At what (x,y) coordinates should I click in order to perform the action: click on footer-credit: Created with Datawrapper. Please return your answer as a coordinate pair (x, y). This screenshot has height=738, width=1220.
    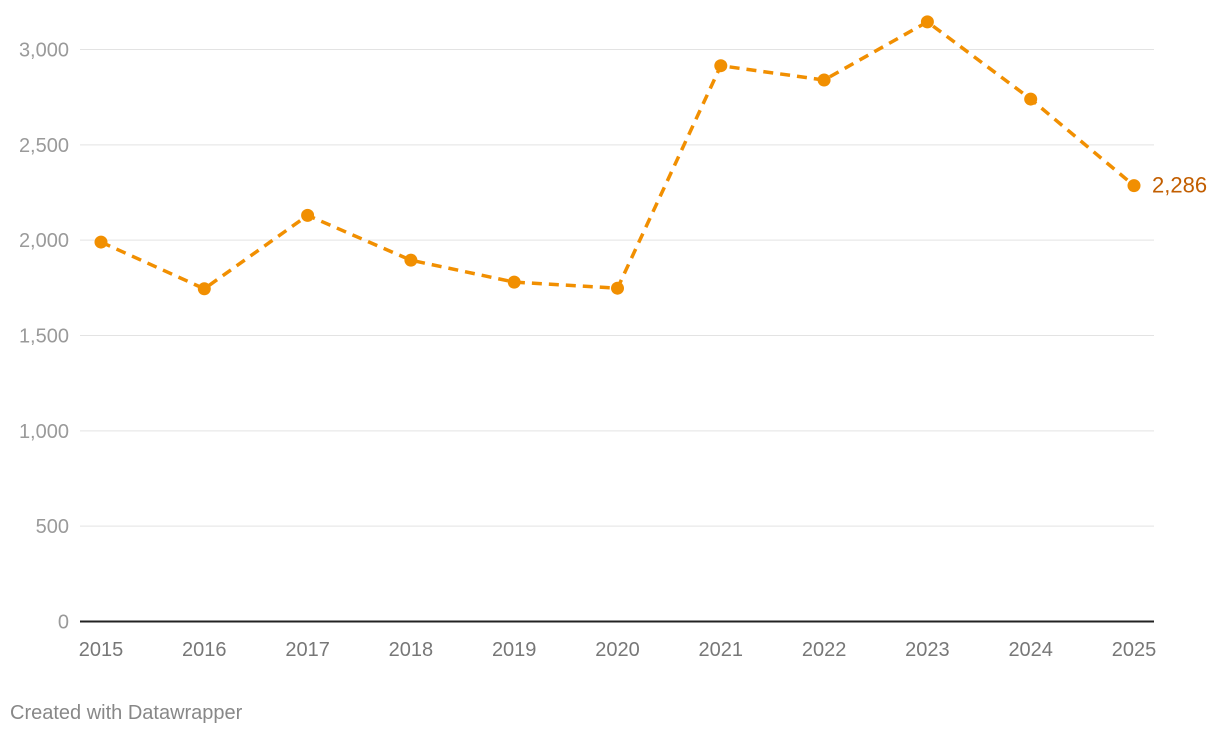
    Looking at the image, I should click on (126, 713).